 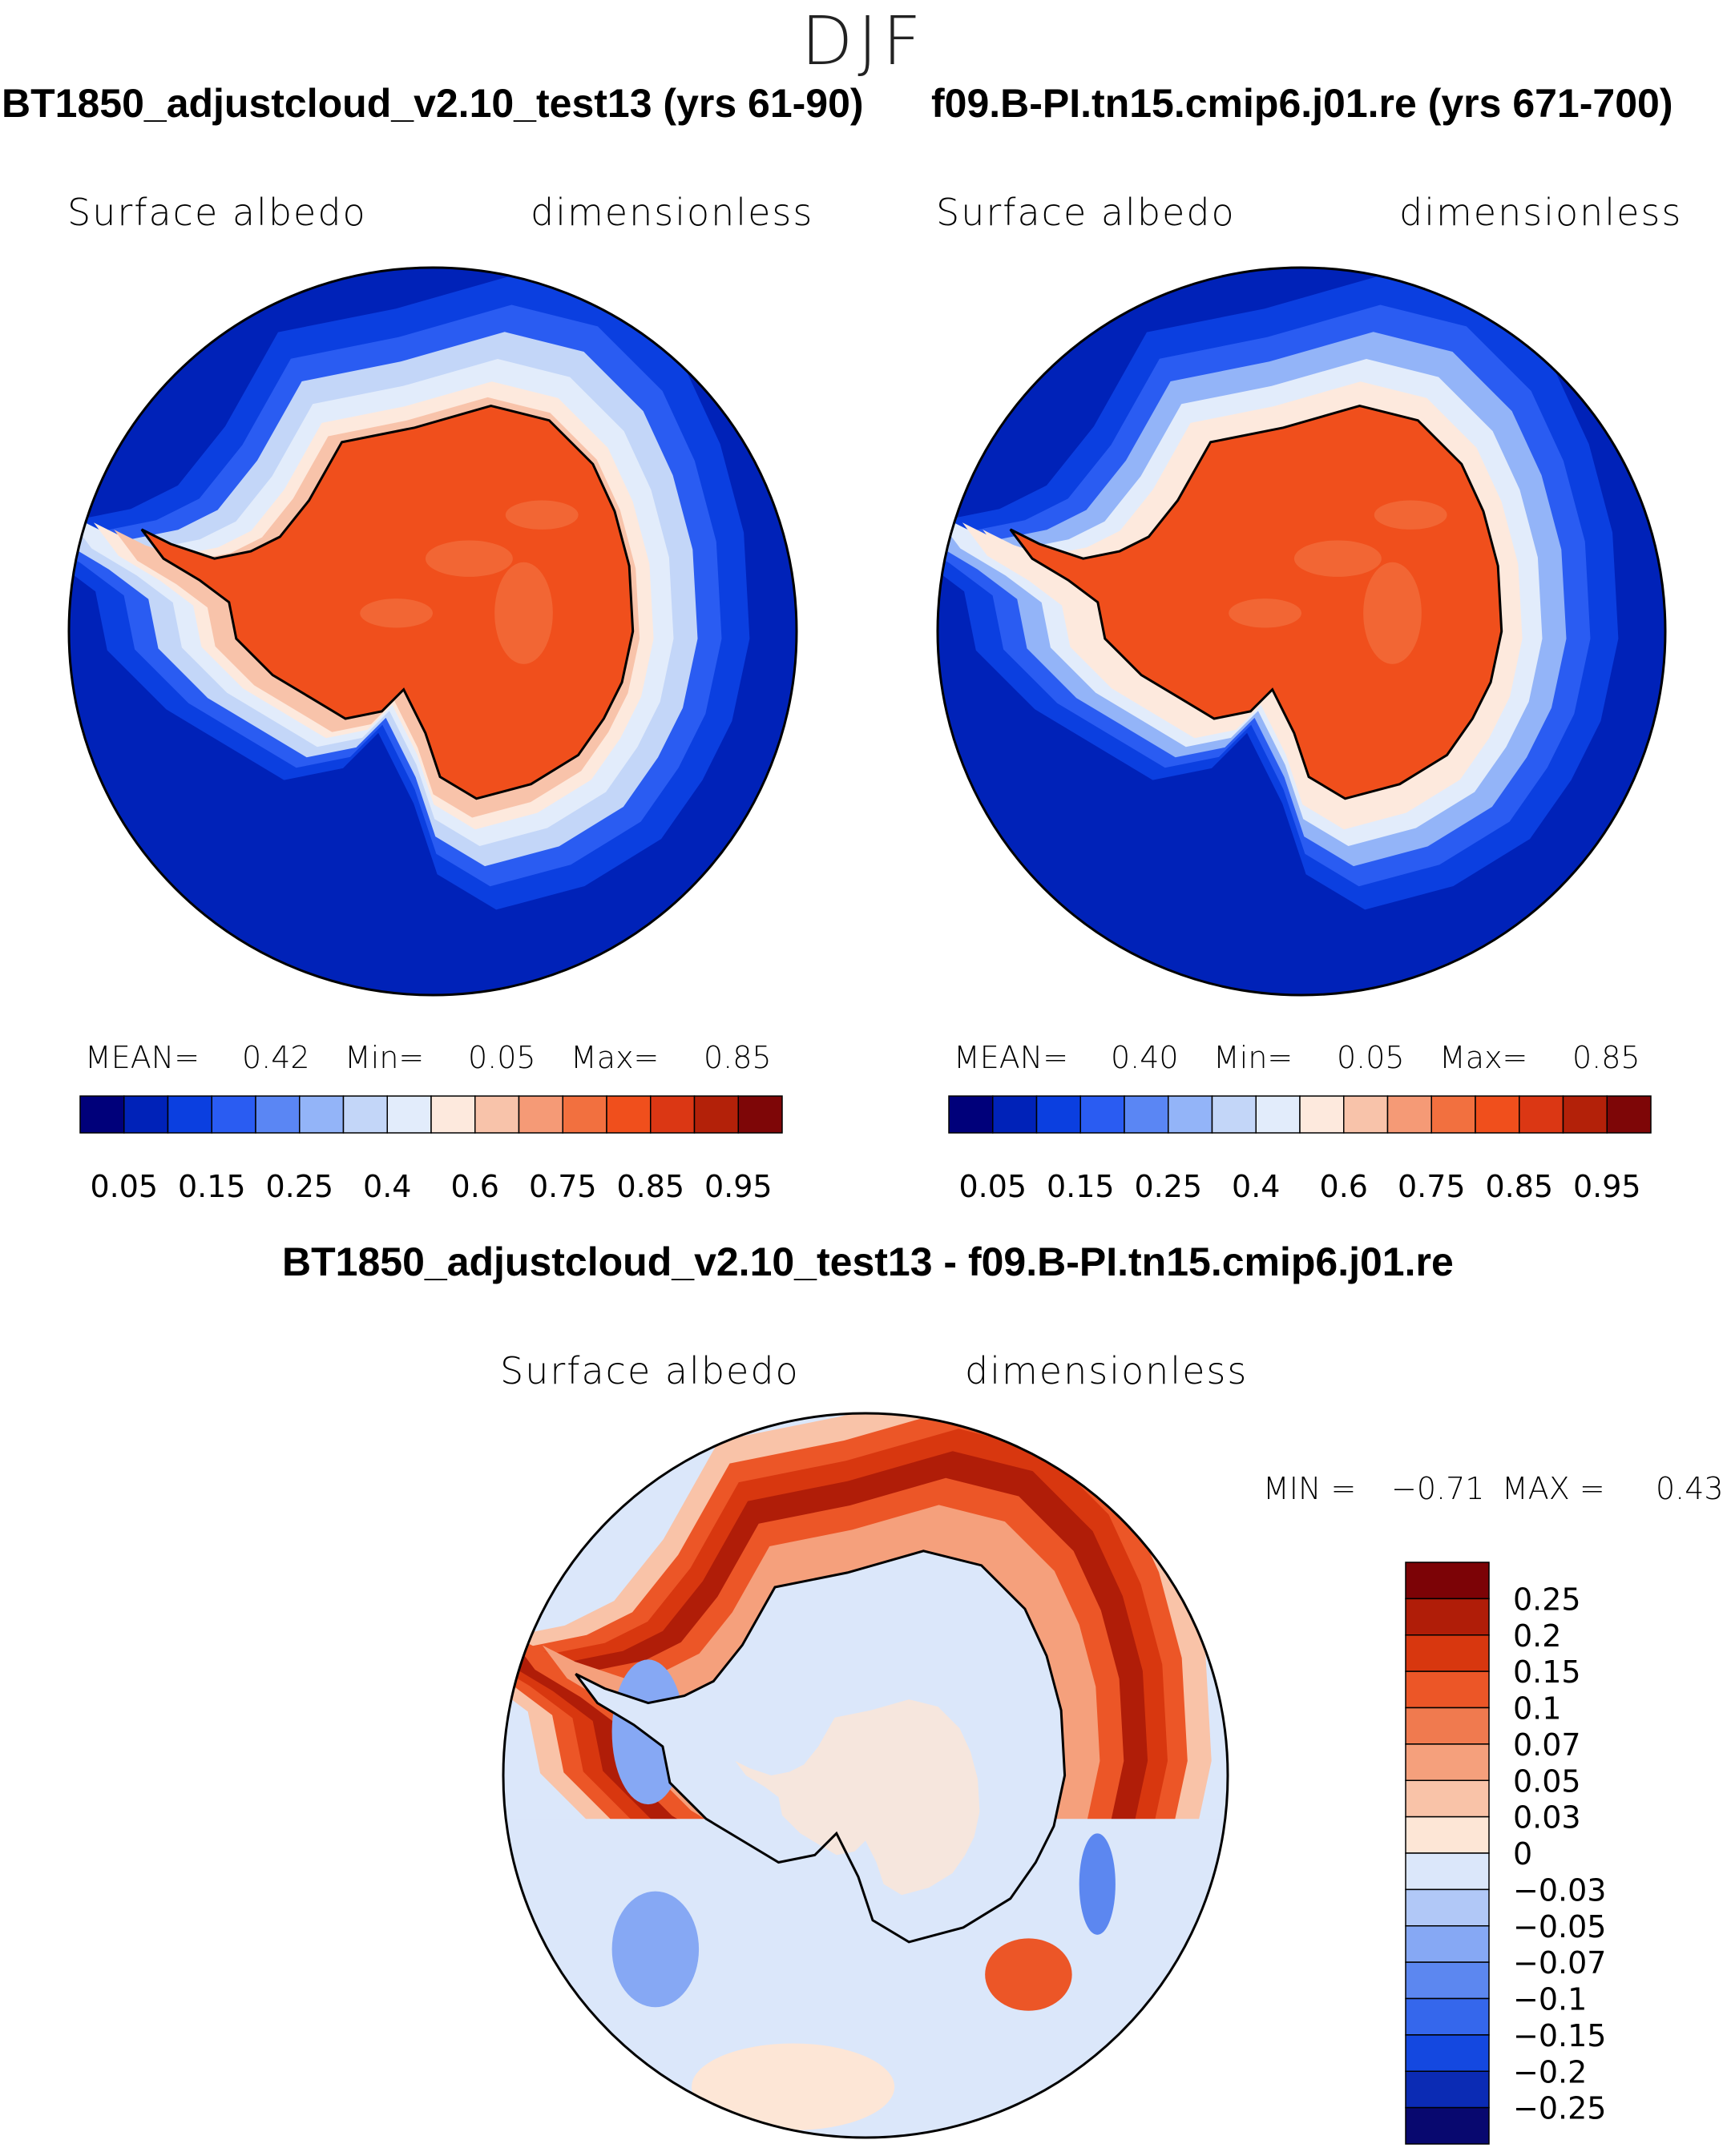 What do you see at coordinates (1483, 1057) in the screenshot?
I see `right-max-label: Max=` at bounding box center [1483, 1057].